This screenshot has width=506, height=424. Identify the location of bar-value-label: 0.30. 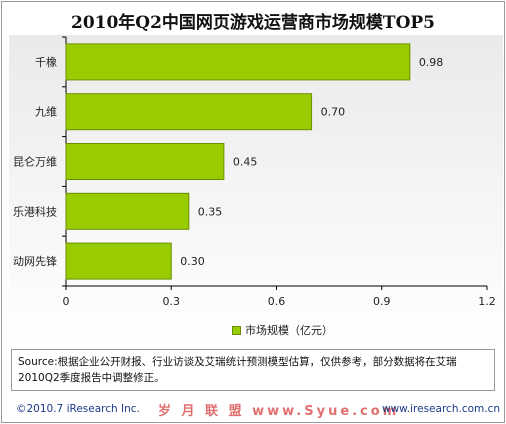
(192, 261).